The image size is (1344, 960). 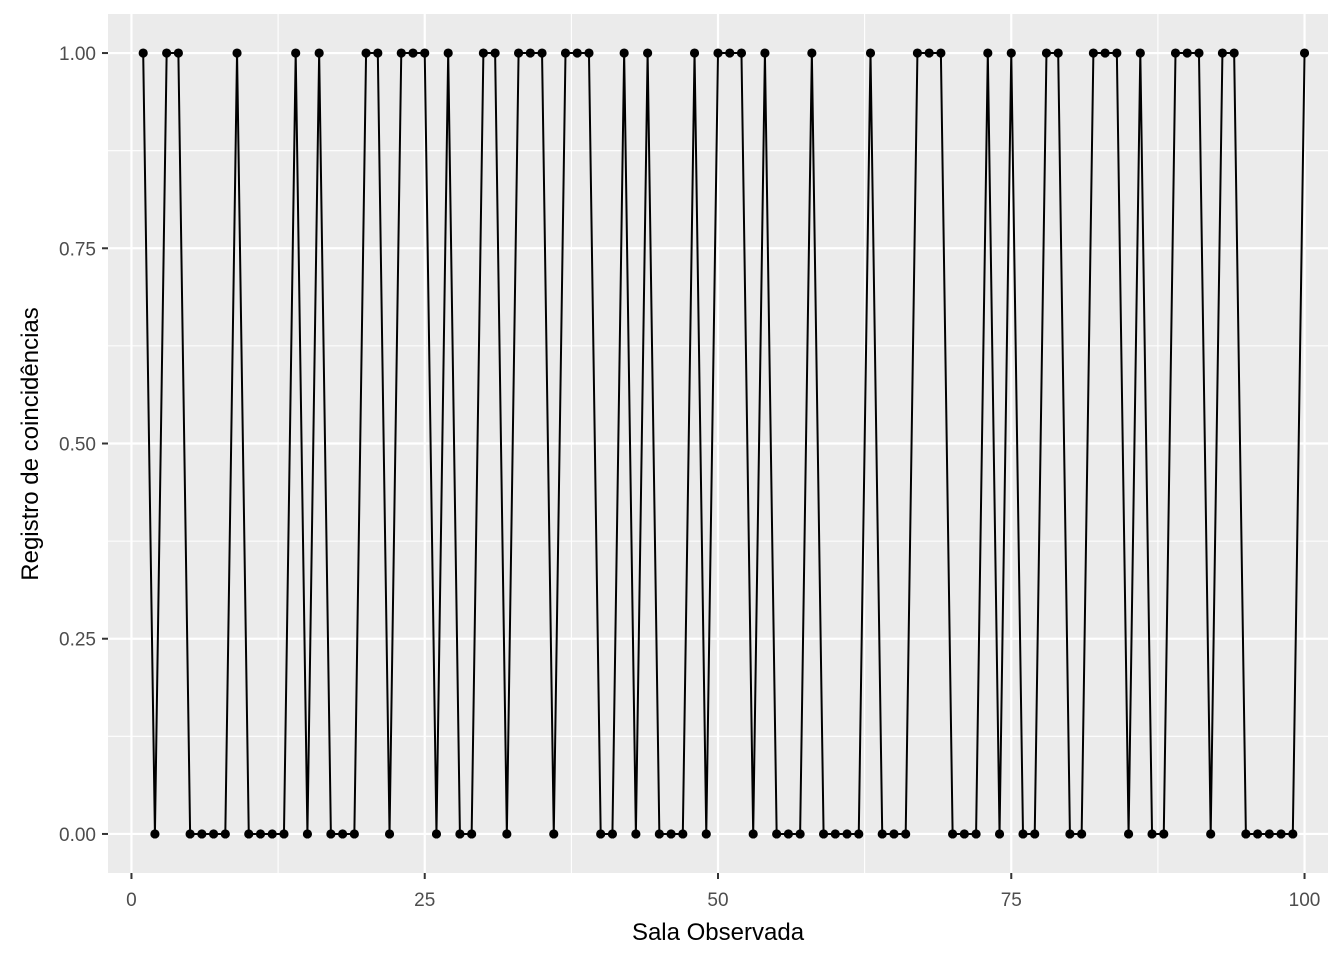 I want to click on x-tick-label: 75, so click(x=1011, y=900).